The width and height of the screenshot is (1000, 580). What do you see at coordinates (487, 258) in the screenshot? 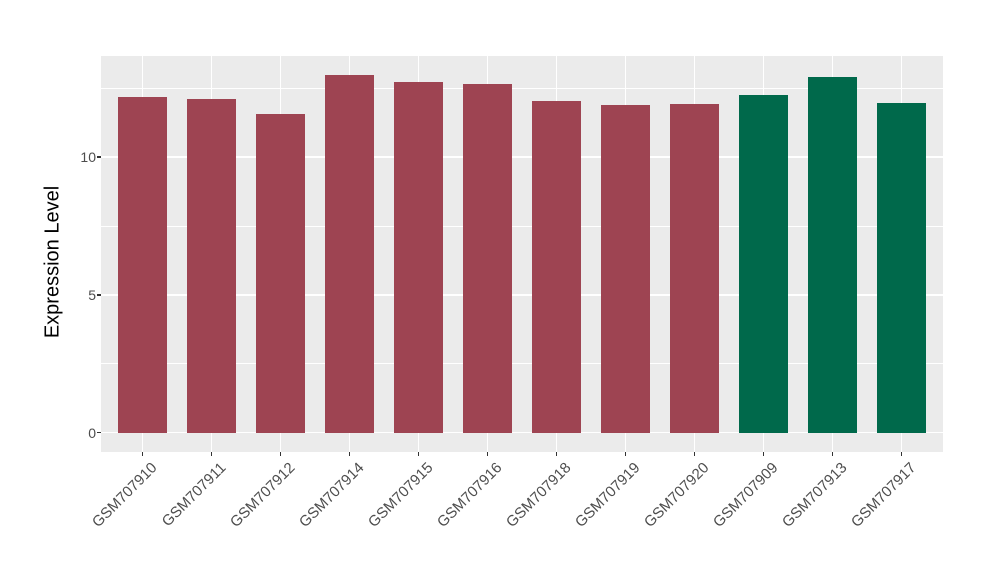
I see `bar-GSM707916` at bounding box center [487, 258].